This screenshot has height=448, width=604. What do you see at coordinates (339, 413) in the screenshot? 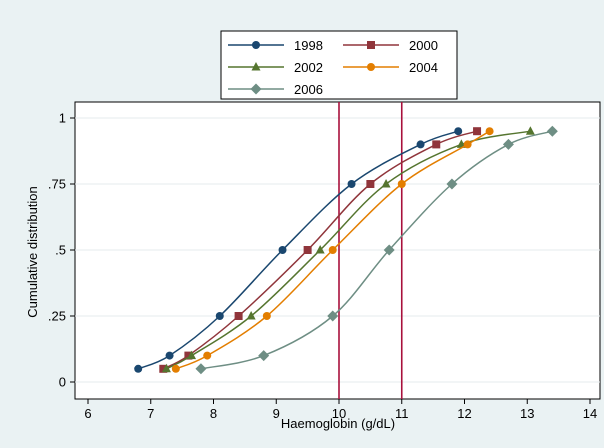
I see `x-tick-label: 10` at bounding box center [339, 413].